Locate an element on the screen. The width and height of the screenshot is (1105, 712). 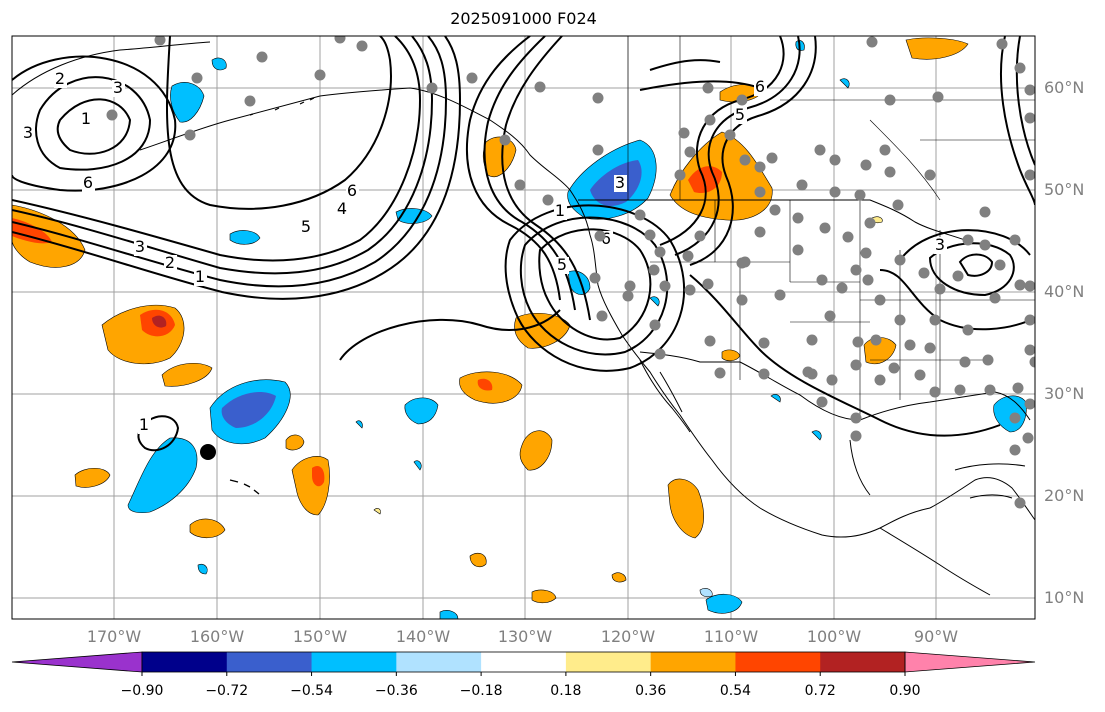
longitude-label: 140°W is located at coordinates (423, 636).